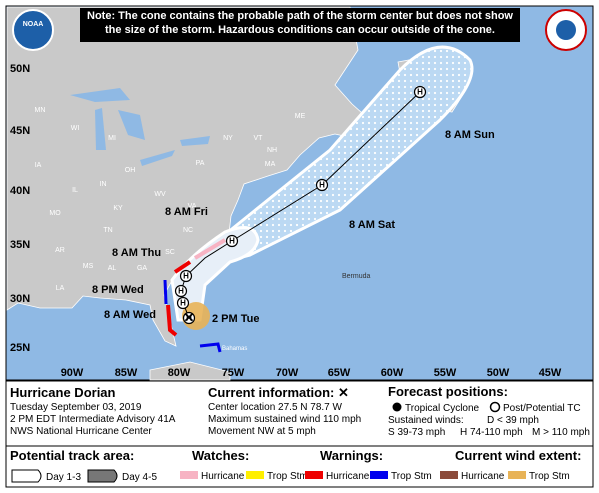 The width and height of the screenshot is (599, 493). What do you see at coordinates (130, 170) in the screenshot?
I see `state-label: OH` at bounding box center [130, 170].